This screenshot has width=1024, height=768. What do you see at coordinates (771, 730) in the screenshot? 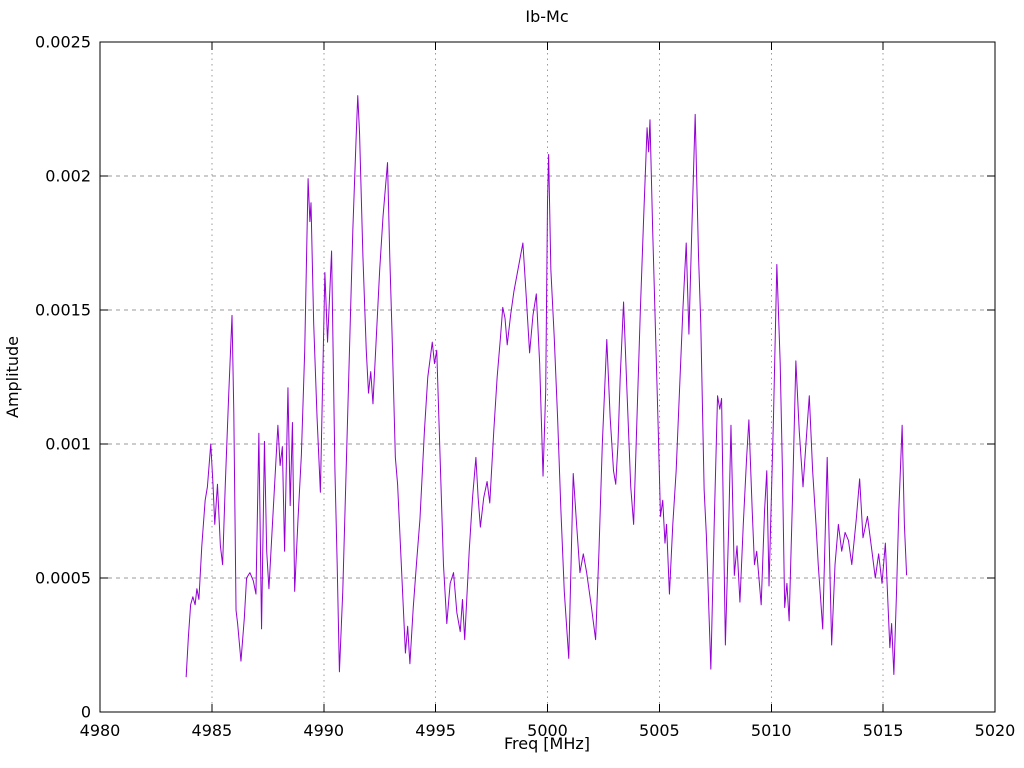
I see `x-tick-label: 5010` at bounding box center [771, 730].